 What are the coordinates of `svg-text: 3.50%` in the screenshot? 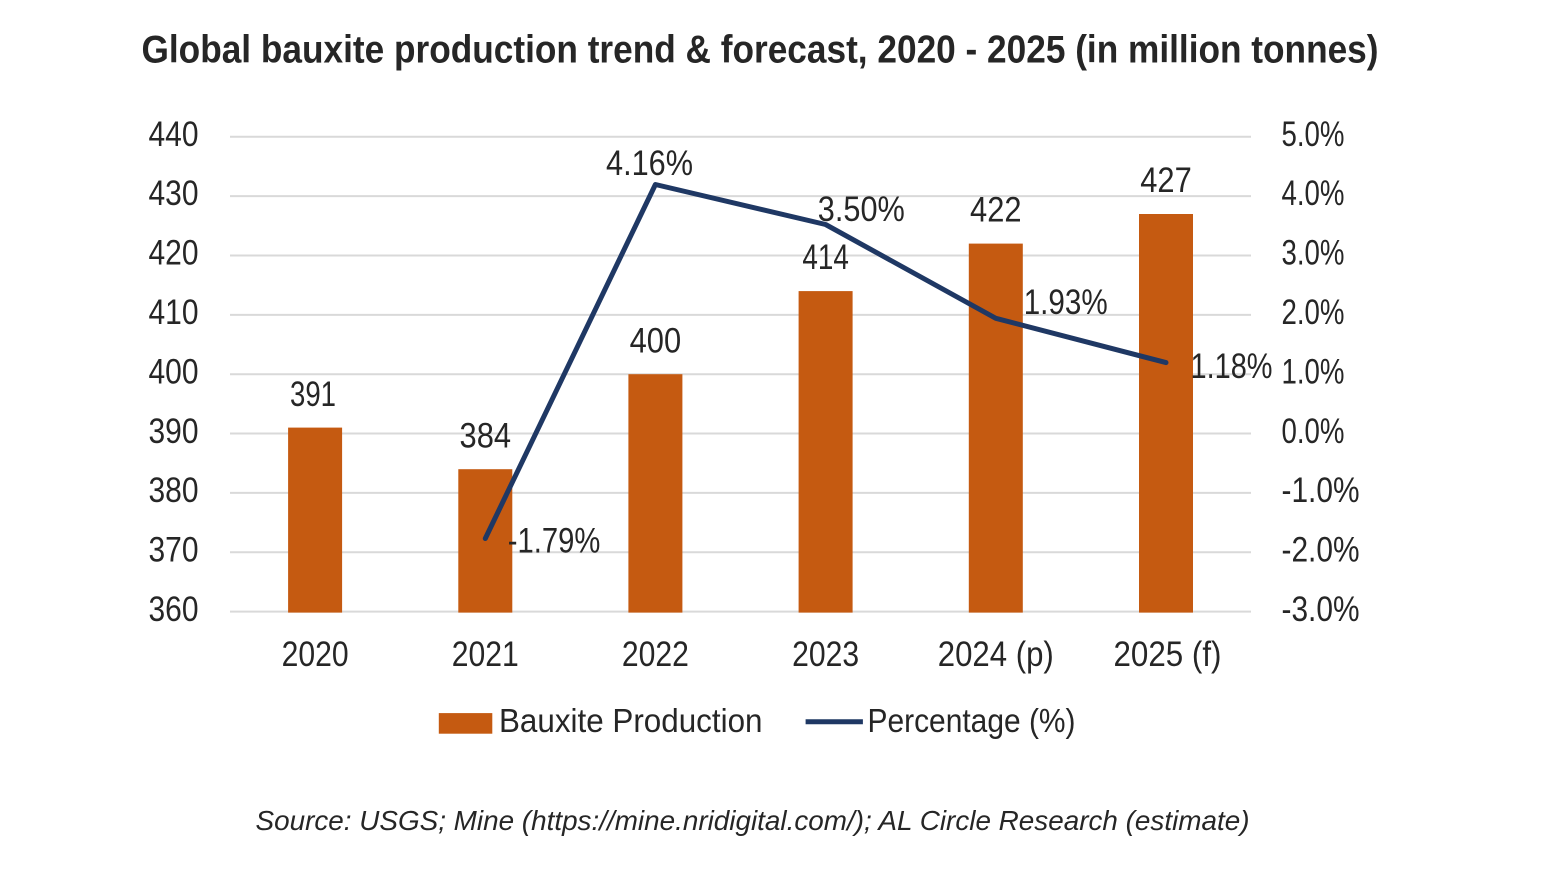 It's located at (861, 209).